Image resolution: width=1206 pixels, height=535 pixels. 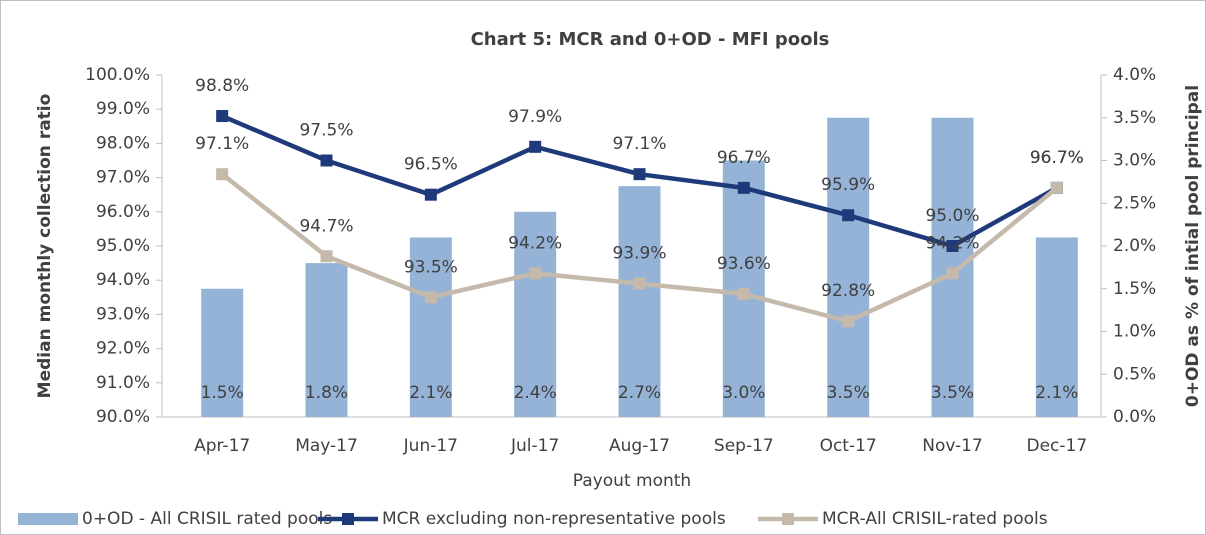 I want to click on y2-tick-label: 4.0%, so click(x=1134, y=75).